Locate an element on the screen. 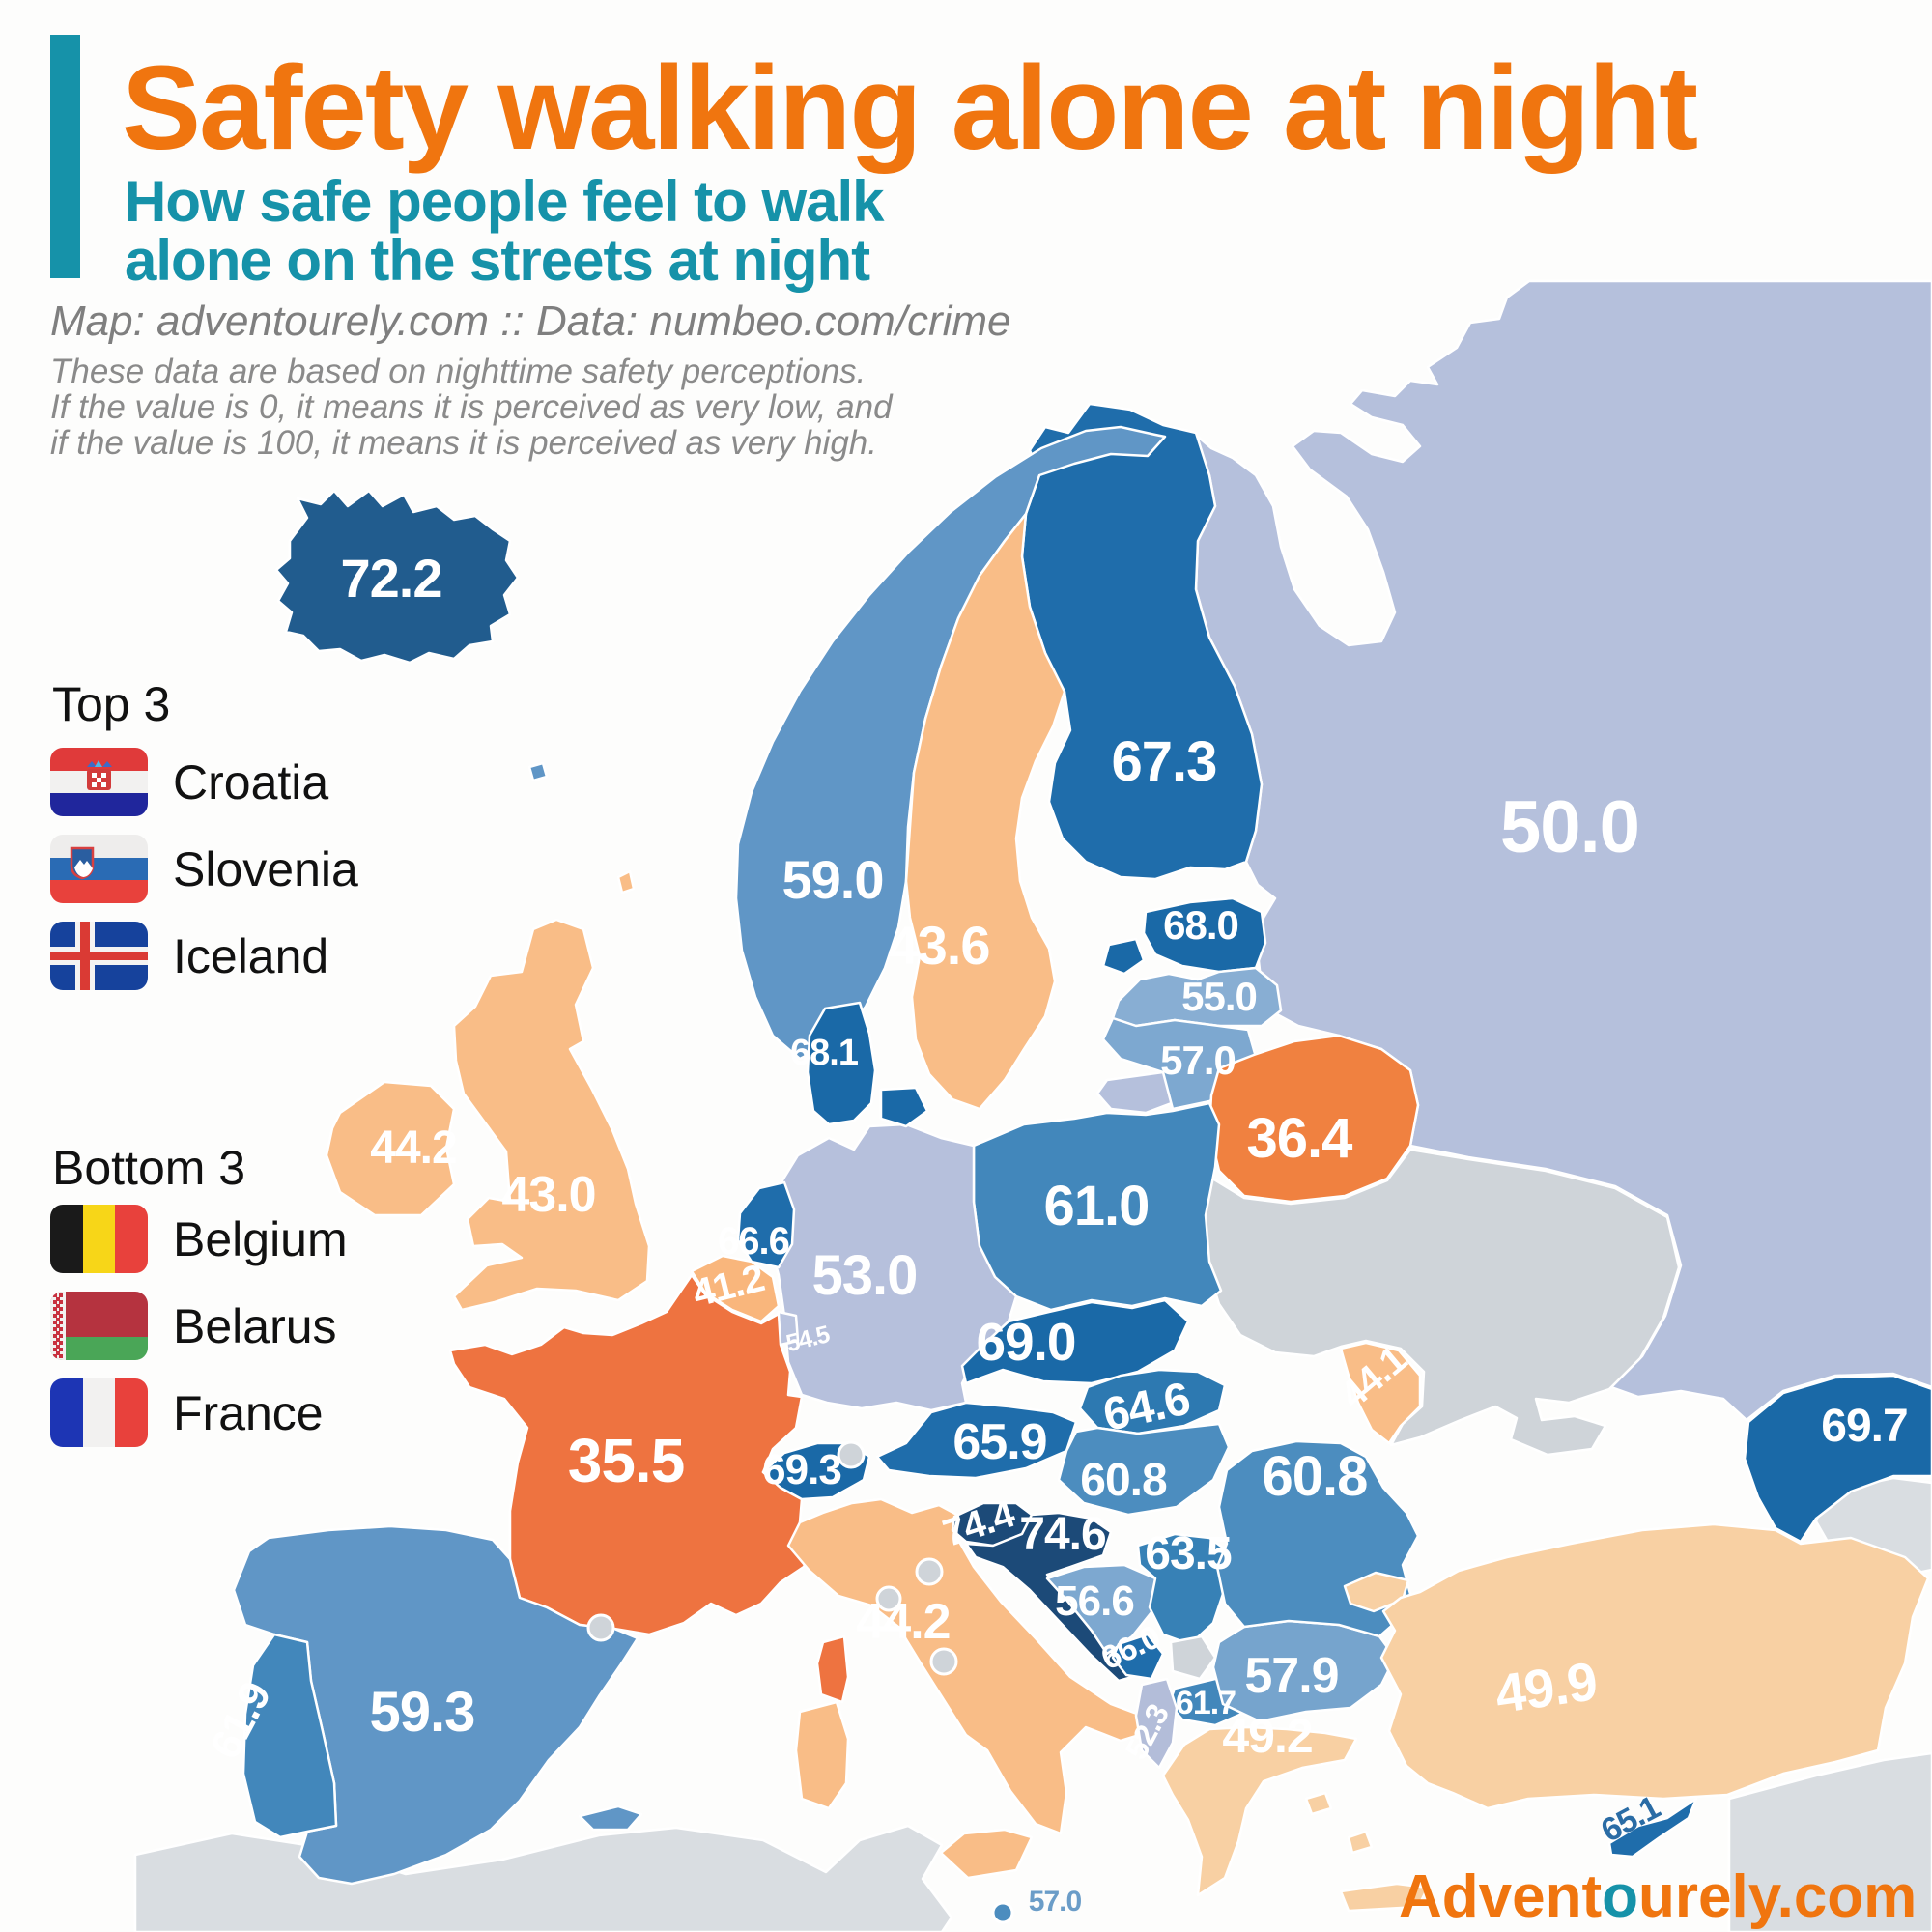  svg-text: 67.3 is located at coordinates (1164, 761).